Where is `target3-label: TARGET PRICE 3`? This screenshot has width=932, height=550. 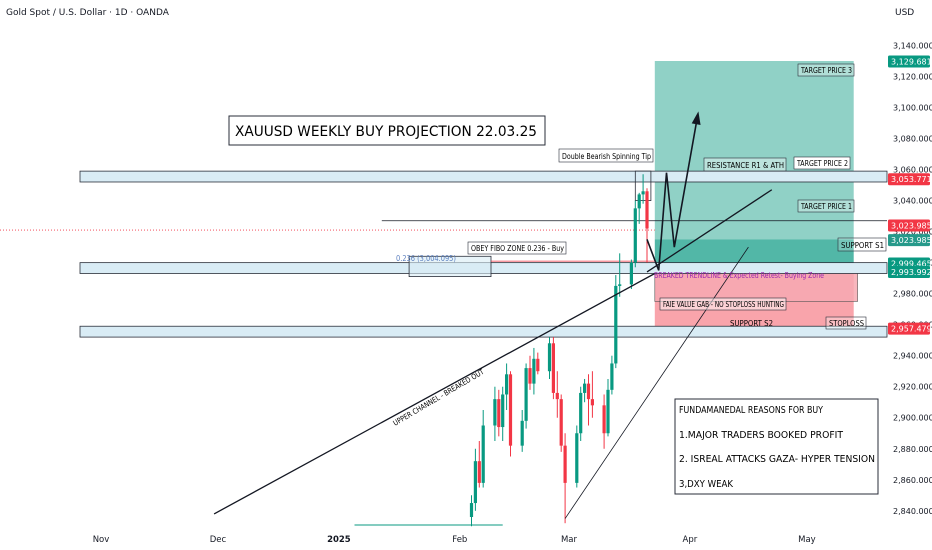
target3-label: TARGET PRICE 3 is located at coordinates (826, 70).